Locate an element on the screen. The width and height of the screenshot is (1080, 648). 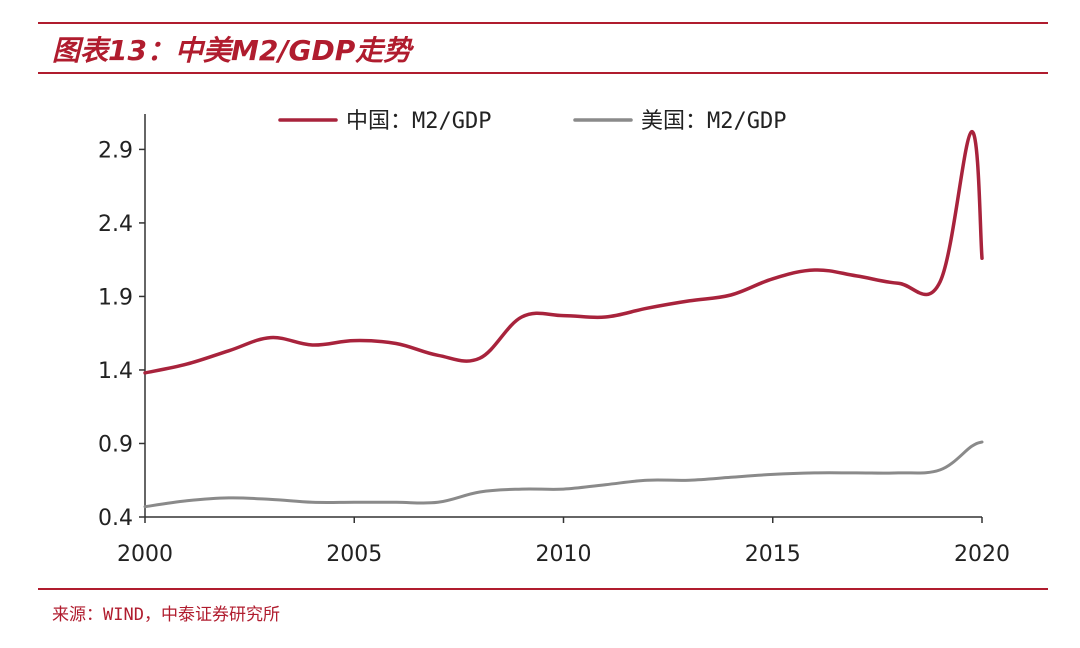
figure-source: 来源：WIND，中泰证券研究所 is located at coordinates (166, 615).